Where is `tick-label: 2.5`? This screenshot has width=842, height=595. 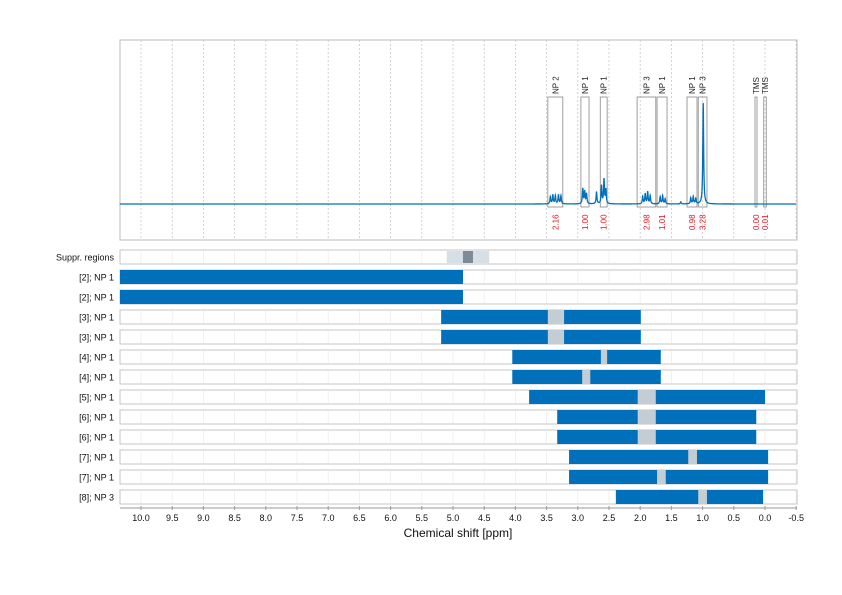 tick-label: 2.5 is located at coordinates (609, 518).